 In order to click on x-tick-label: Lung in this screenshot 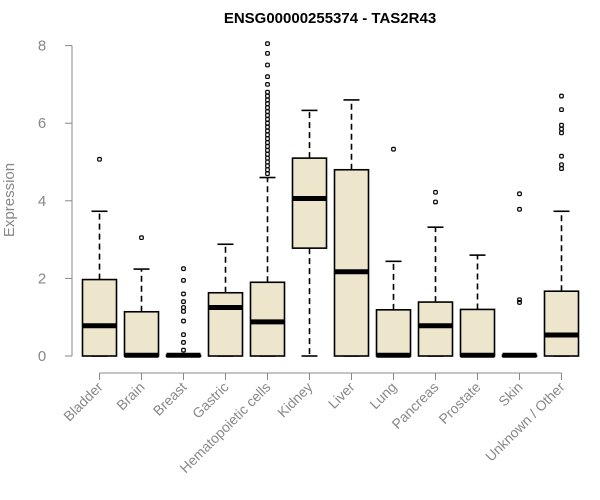, I will do `click(382, 395)`.